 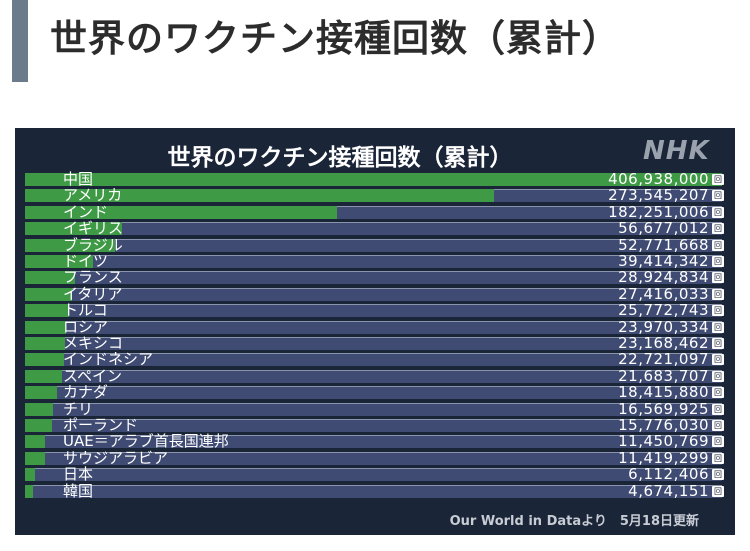 I want to click on bar-row: カナダ 18,415,880 回, so click(x=375, y=392).